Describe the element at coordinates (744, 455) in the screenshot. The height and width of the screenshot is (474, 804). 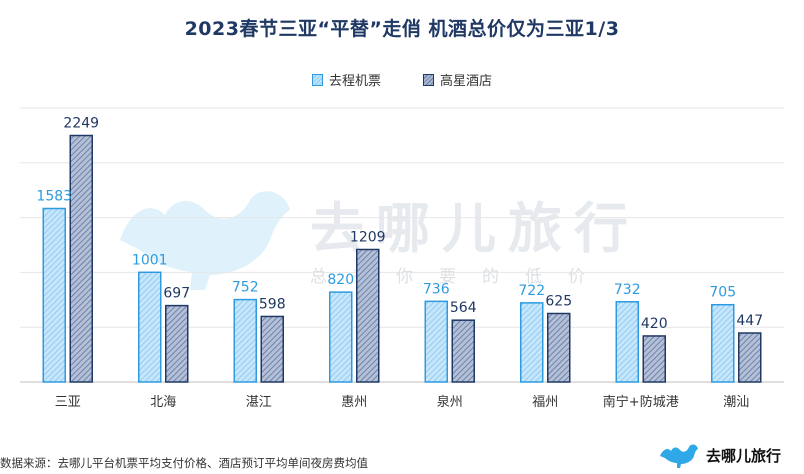
I see `logo-text: 去哪儿旅行` at that location.